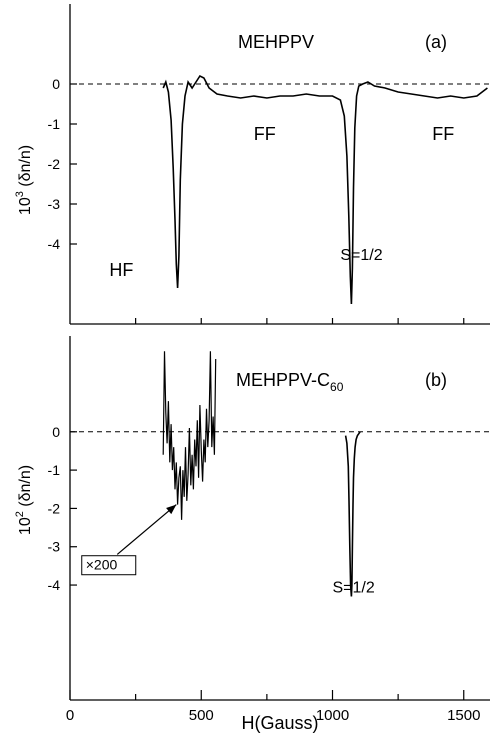 The image size is (490, 736). Describe the element at coordinates (62, 164) in the screenshot. I see `panel-a-y-ticks: 0 -1 -2 -3 -4` at that location.